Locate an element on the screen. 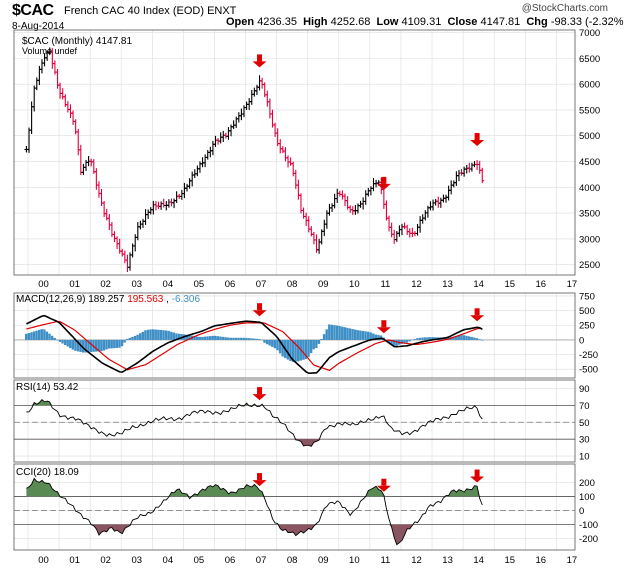  y-tick-label: 500 is located at coordinates (587, 311).